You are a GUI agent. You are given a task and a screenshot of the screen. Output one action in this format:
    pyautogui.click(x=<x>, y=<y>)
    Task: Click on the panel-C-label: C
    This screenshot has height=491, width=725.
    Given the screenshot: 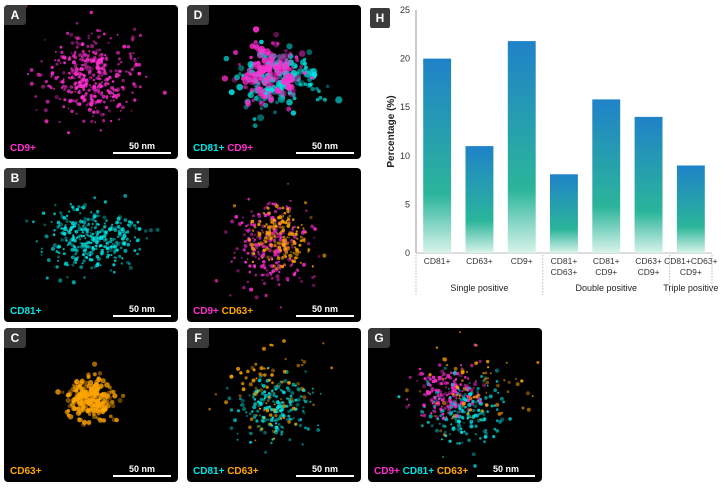 What is the action you would take?
    pyautogui.click(x=15, y=338)
    